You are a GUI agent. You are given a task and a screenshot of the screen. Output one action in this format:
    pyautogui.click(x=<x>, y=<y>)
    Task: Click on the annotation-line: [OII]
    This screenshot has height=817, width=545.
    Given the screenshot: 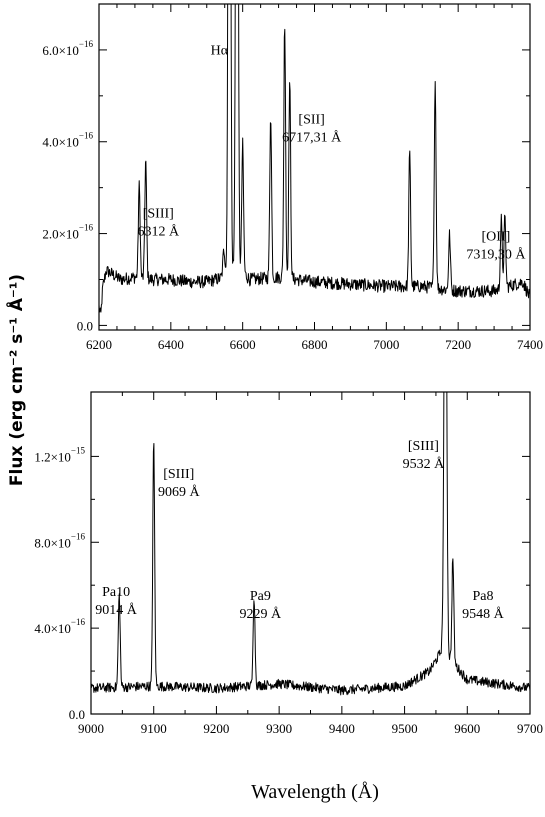 What is the action you would take?
    pyautogui.click(x=495, y=236)
    